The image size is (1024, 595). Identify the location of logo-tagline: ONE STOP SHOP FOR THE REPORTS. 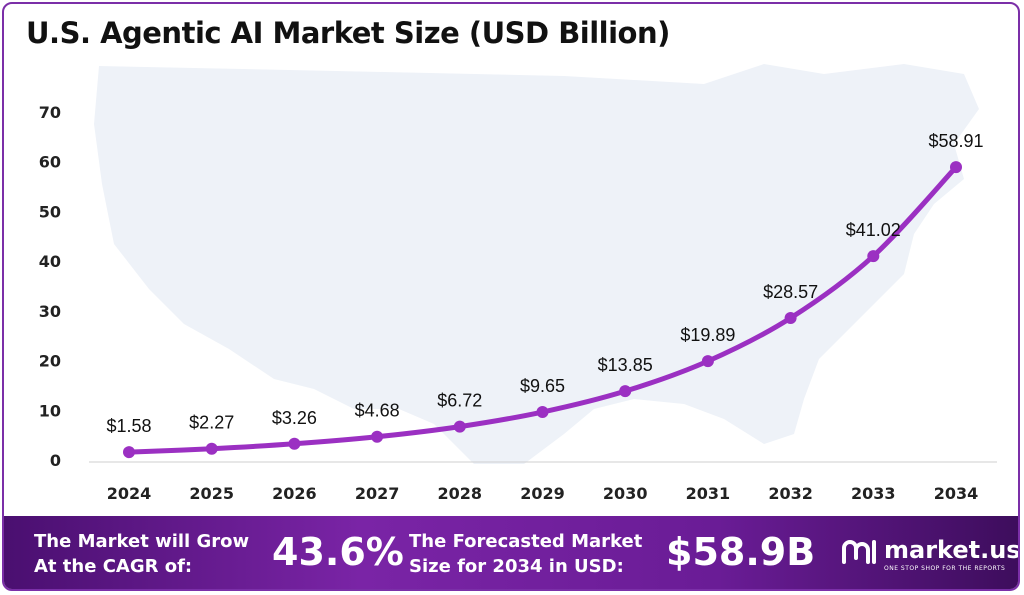
(945, 568).